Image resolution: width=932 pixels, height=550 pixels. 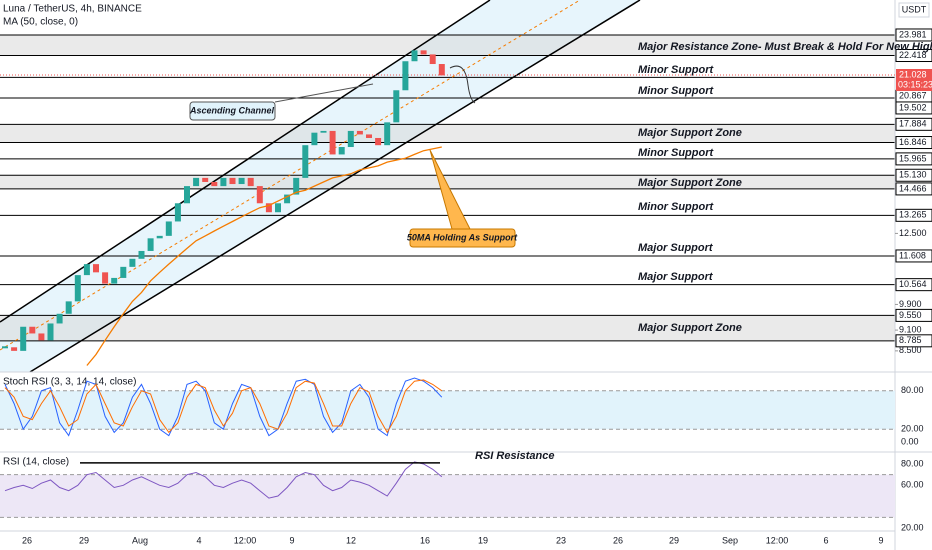 I want to click on callout-text: 50MA Holding As Support, so click(x=462, y=237).